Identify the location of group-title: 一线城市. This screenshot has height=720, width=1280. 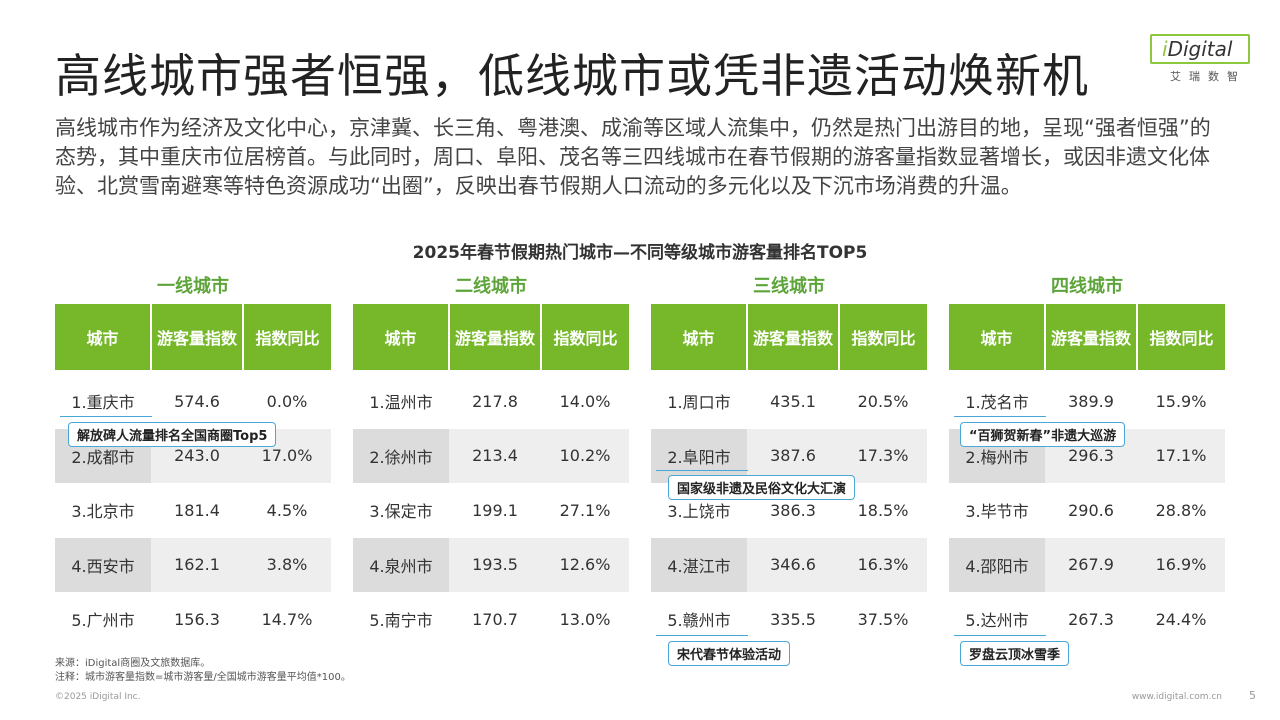
(193, 286).